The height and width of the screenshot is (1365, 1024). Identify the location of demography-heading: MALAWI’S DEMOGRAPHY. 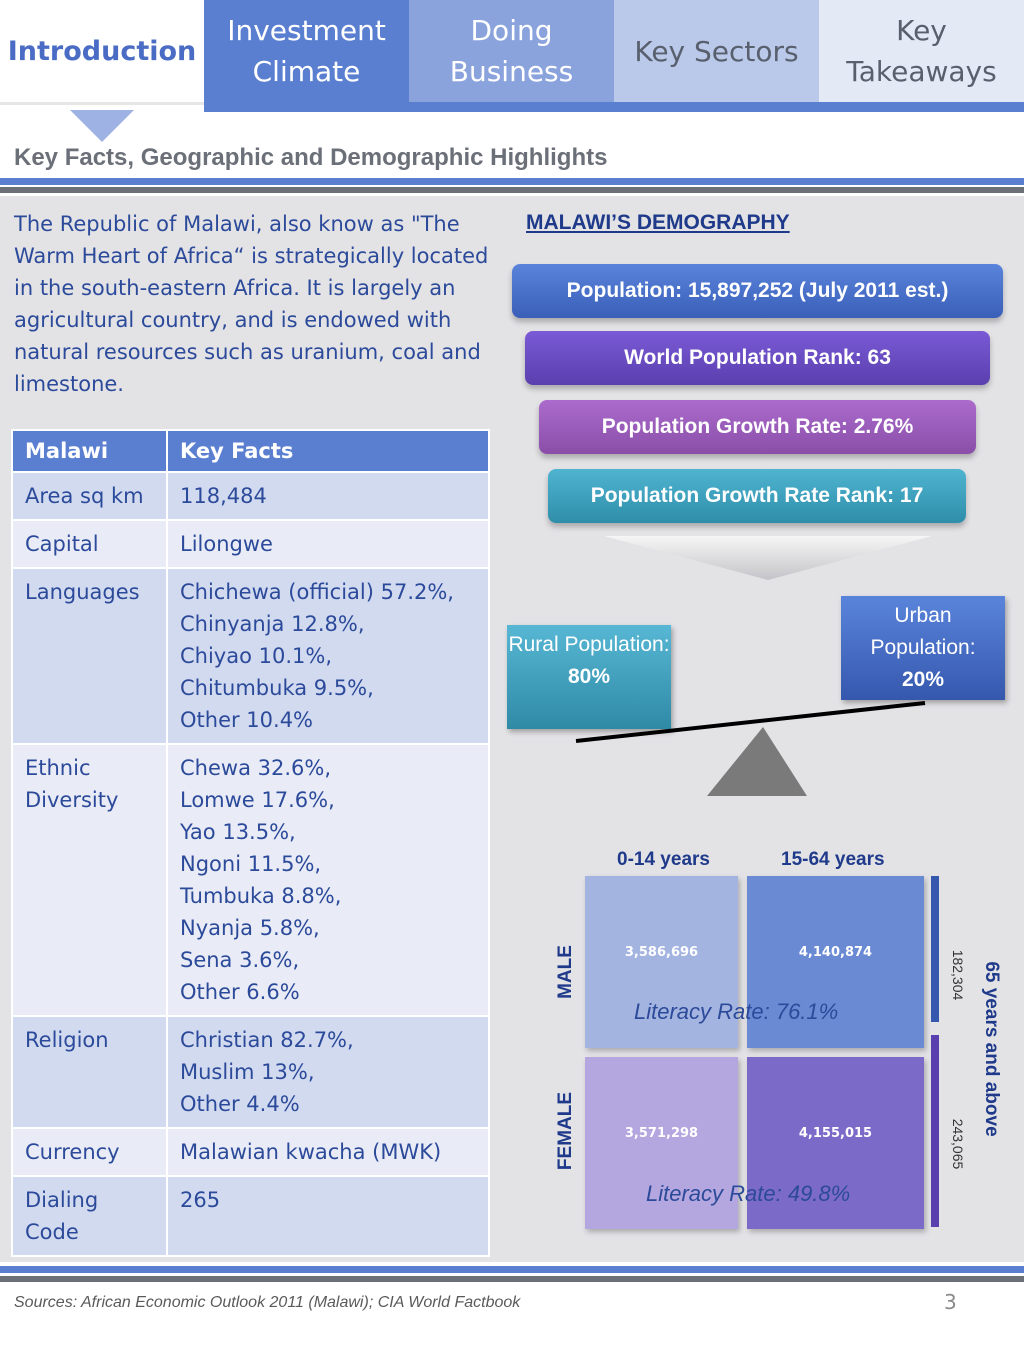
(658, 222).